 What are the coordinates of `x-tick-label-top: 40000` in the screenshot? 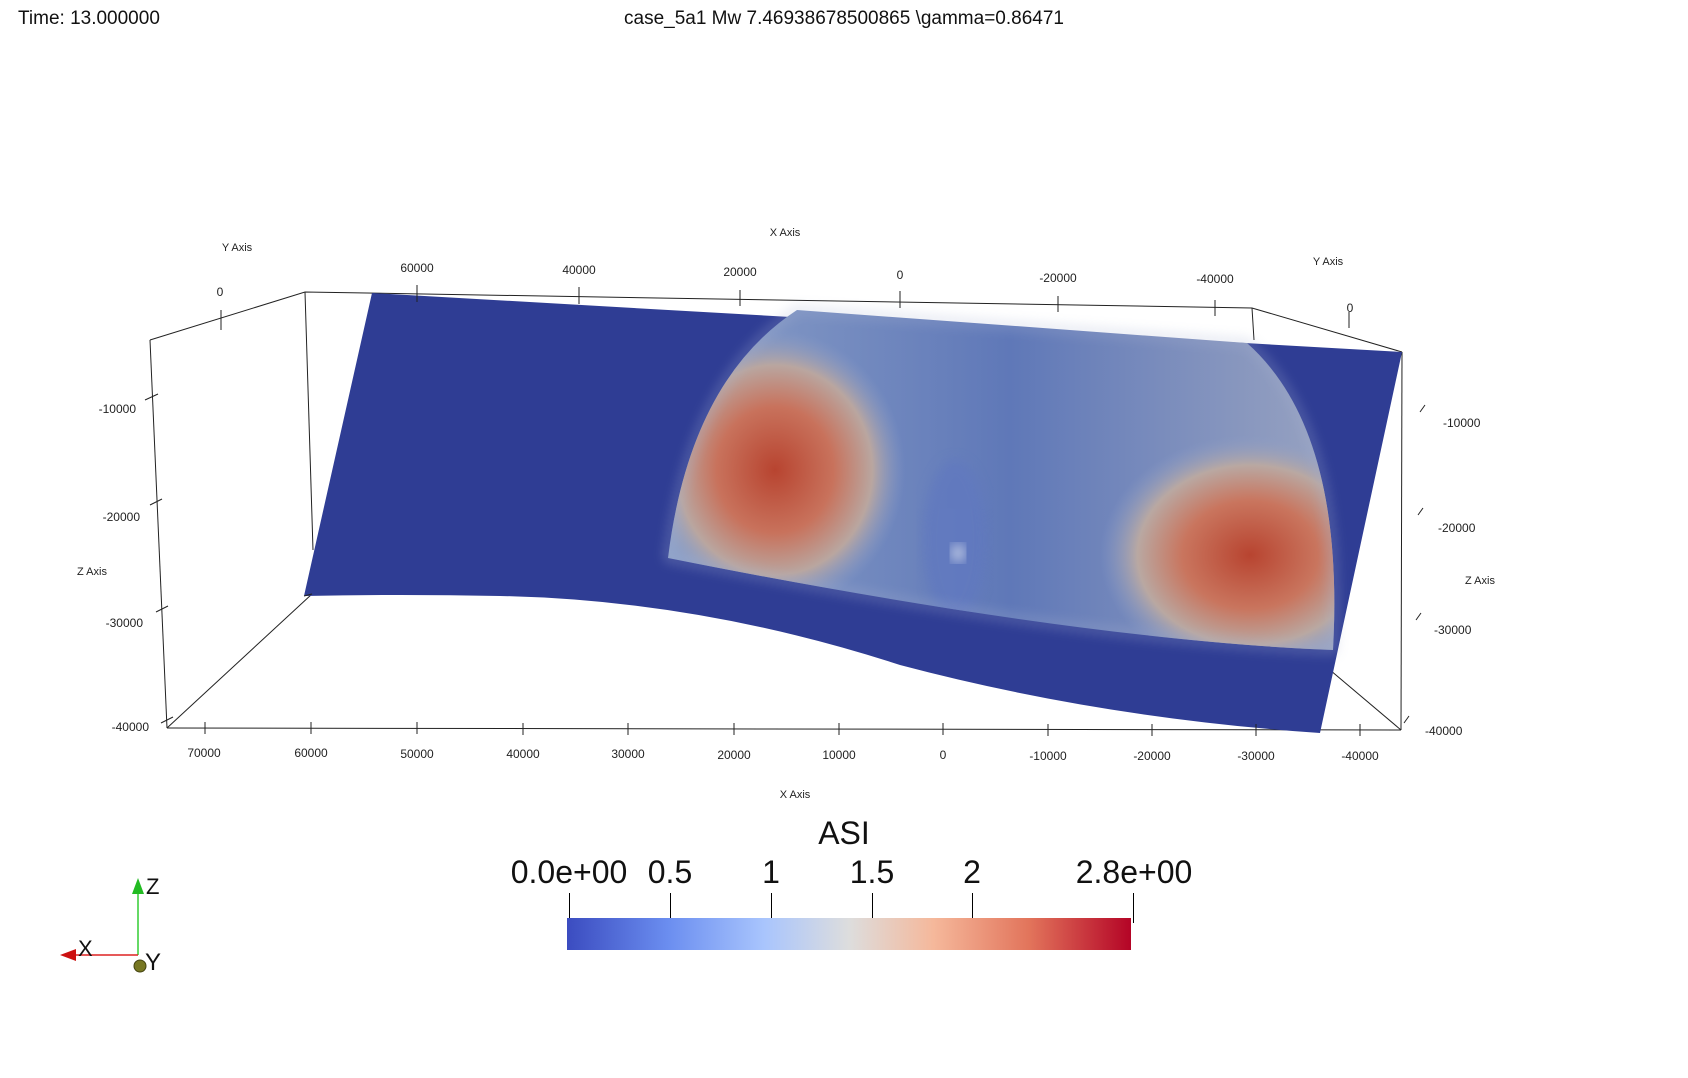 It's located at (579, 270).